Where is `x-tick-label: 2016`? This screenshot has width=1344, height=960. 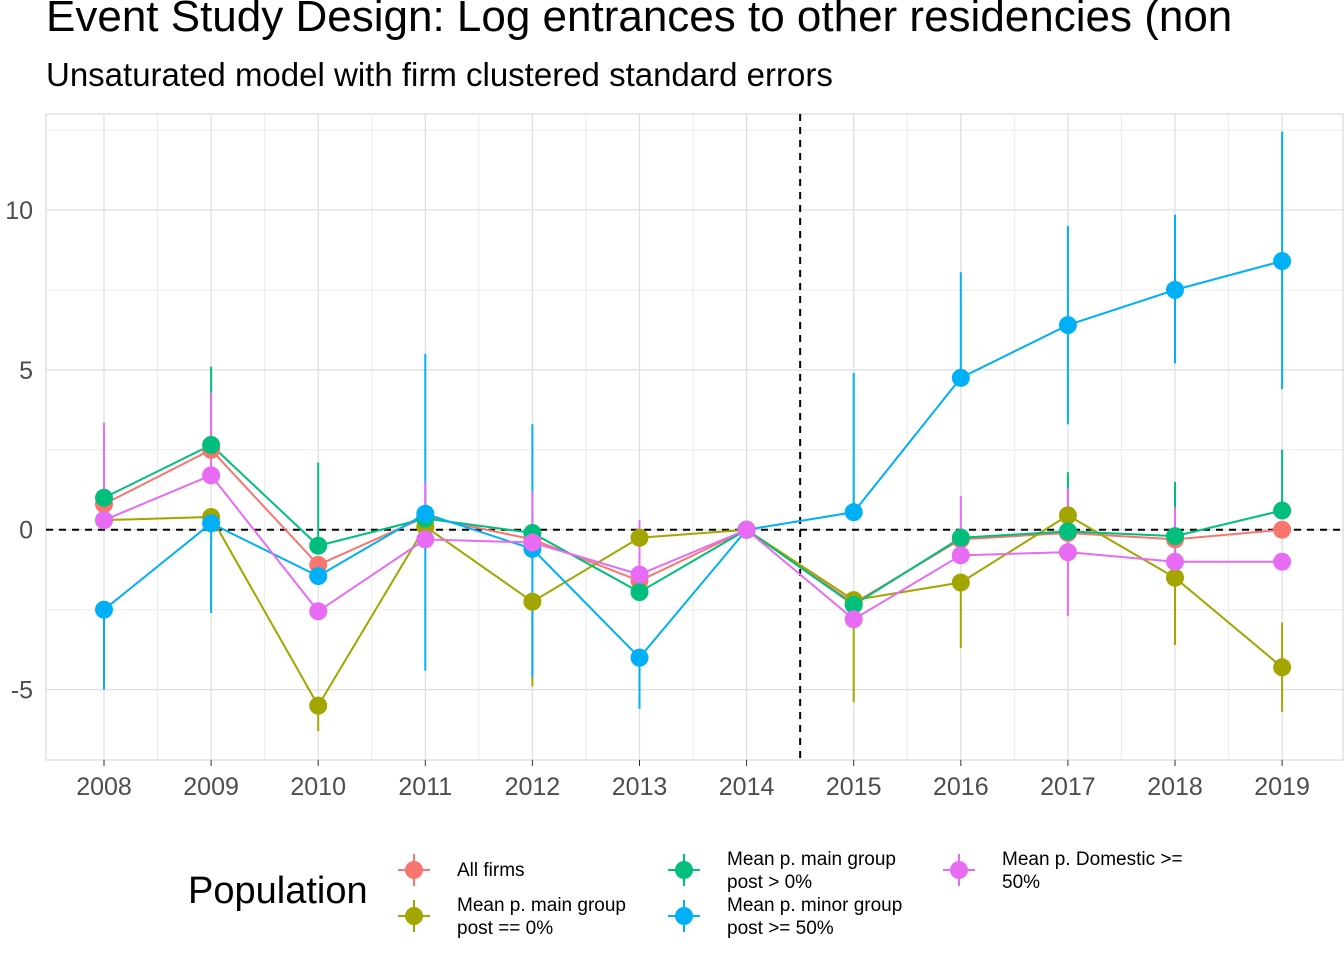
x-tick-label: 2016 is located at coordinates (961, 787).